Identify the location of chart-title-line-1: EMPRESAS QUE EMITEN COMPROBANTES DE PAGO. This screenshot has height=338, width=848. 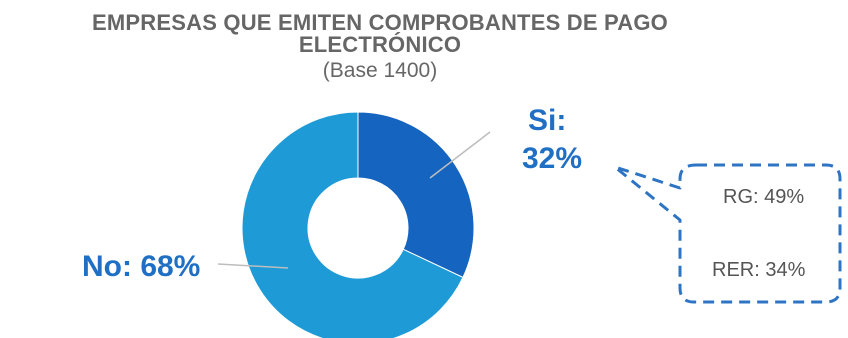
(380, 22).